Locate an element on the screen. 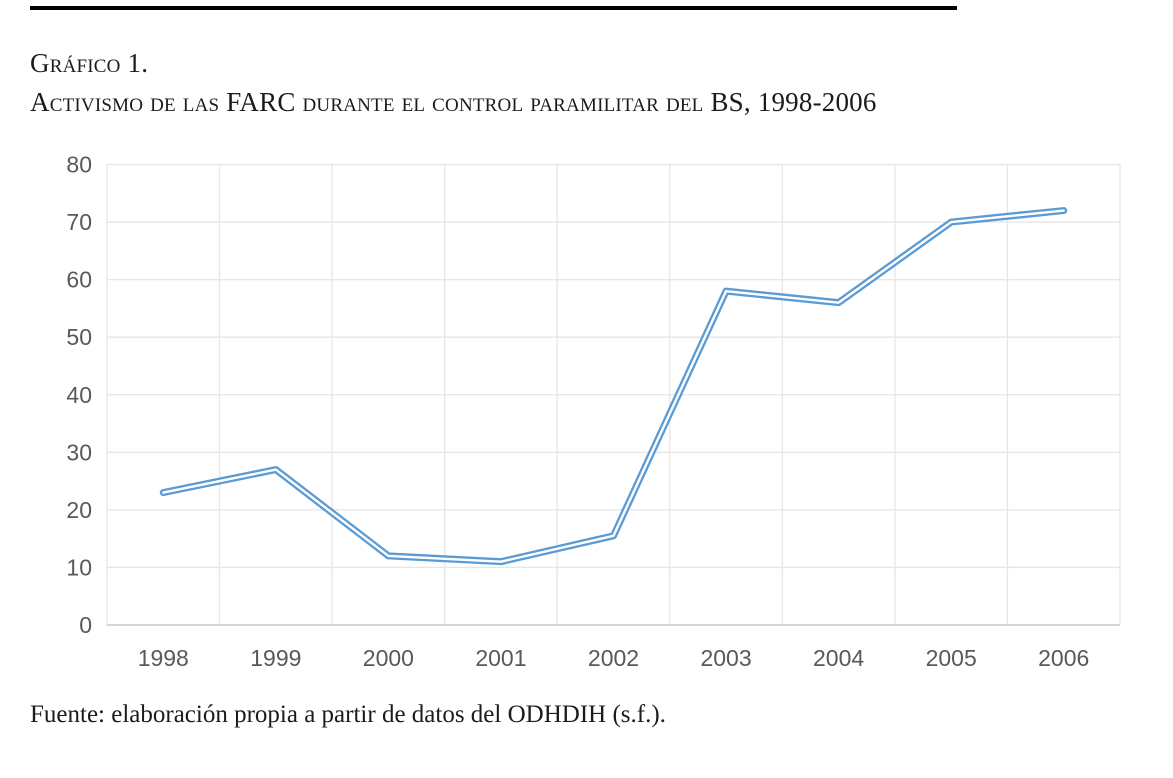 The image size is (1173, 778). y-tick-label: 0 is located at coordinates (85, 625).